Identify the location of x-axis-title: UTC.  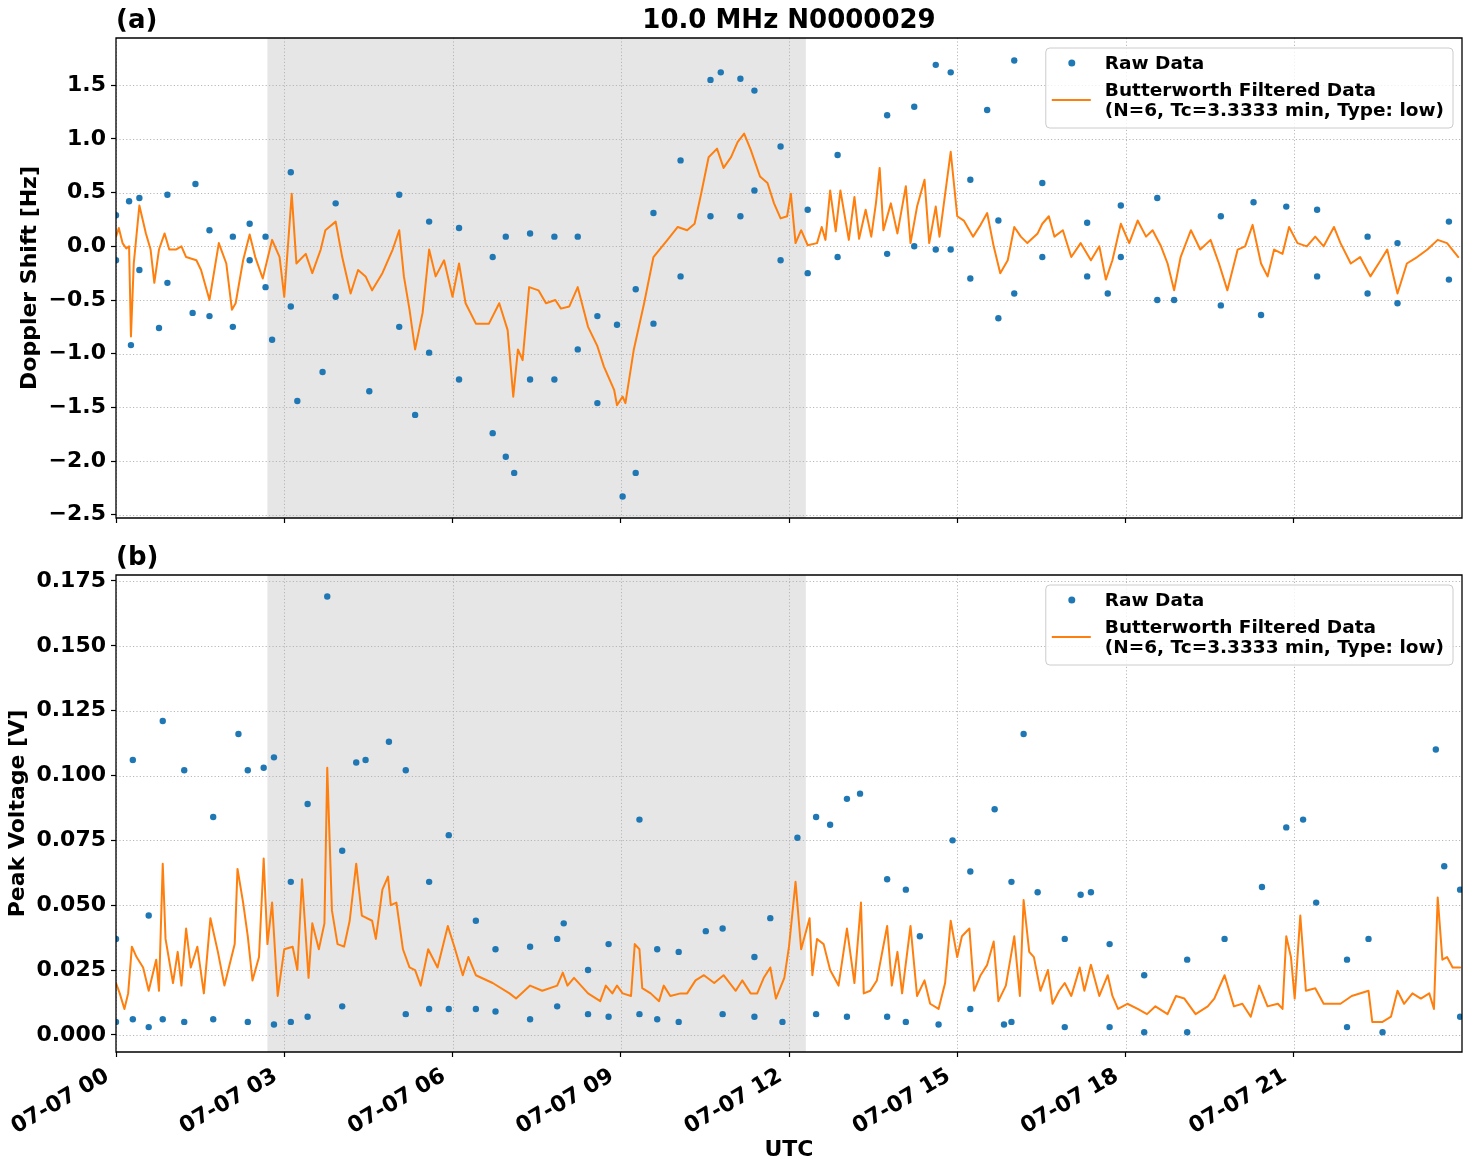
(789, 1148).